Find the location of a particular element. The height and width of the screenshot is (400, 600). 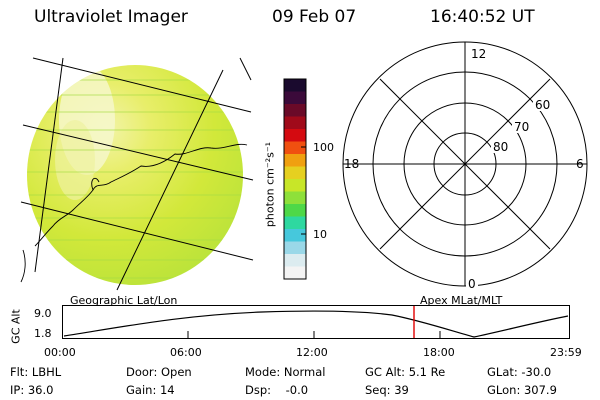

diagonal-b is located at coordinates (465, 164).